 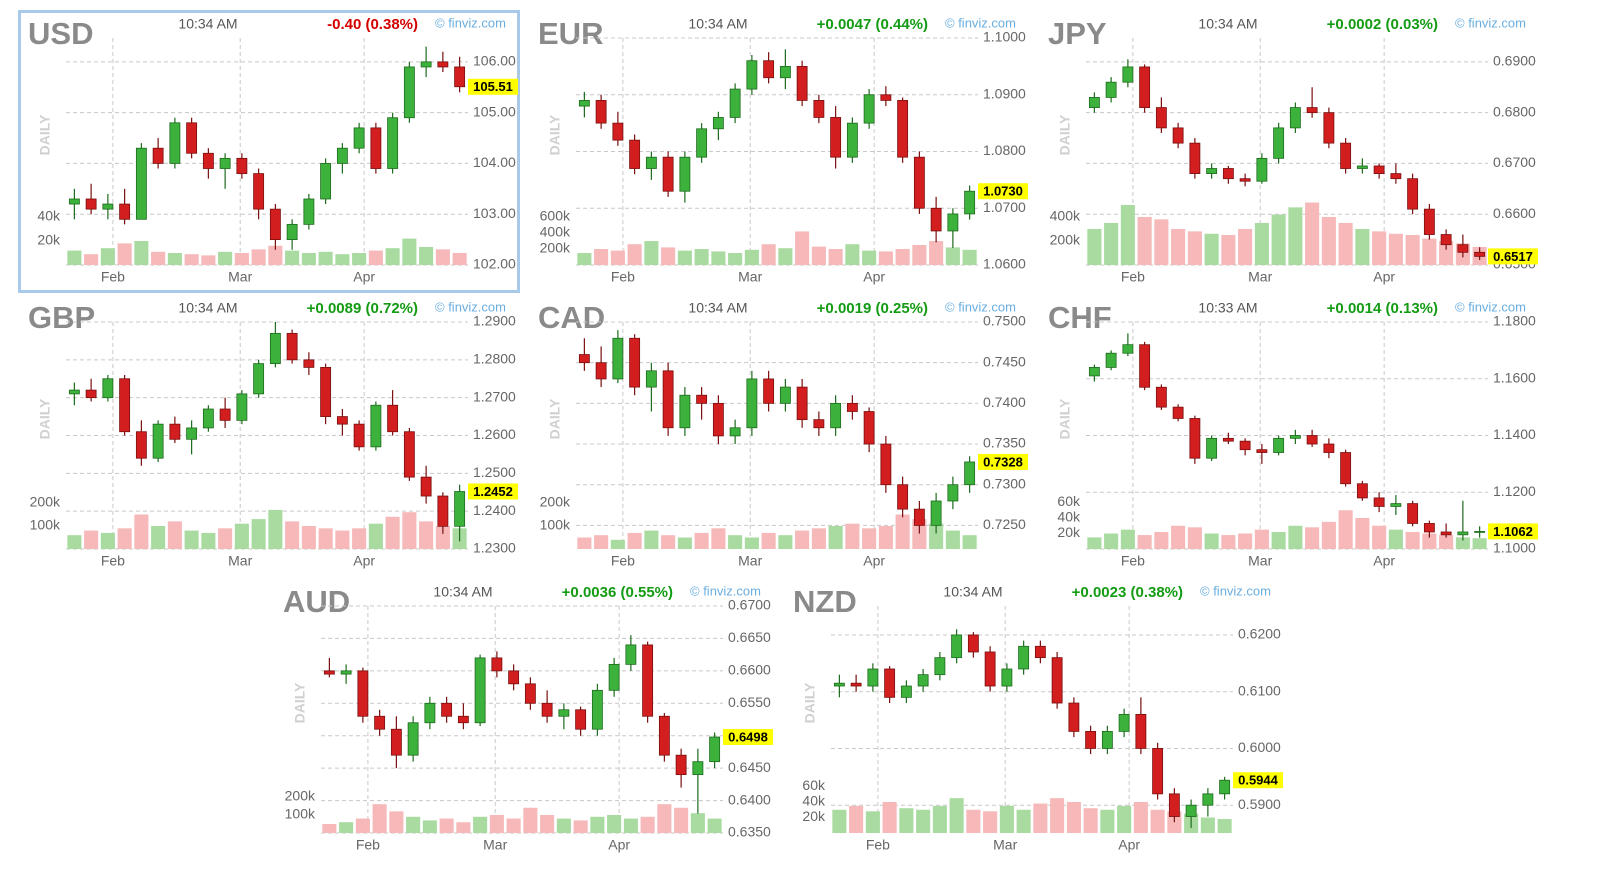 What do you see at coordinates (1004, 93) in the screenshot?
I see `y-tick-label: 1.0900` at bounding box center [1004, 93].